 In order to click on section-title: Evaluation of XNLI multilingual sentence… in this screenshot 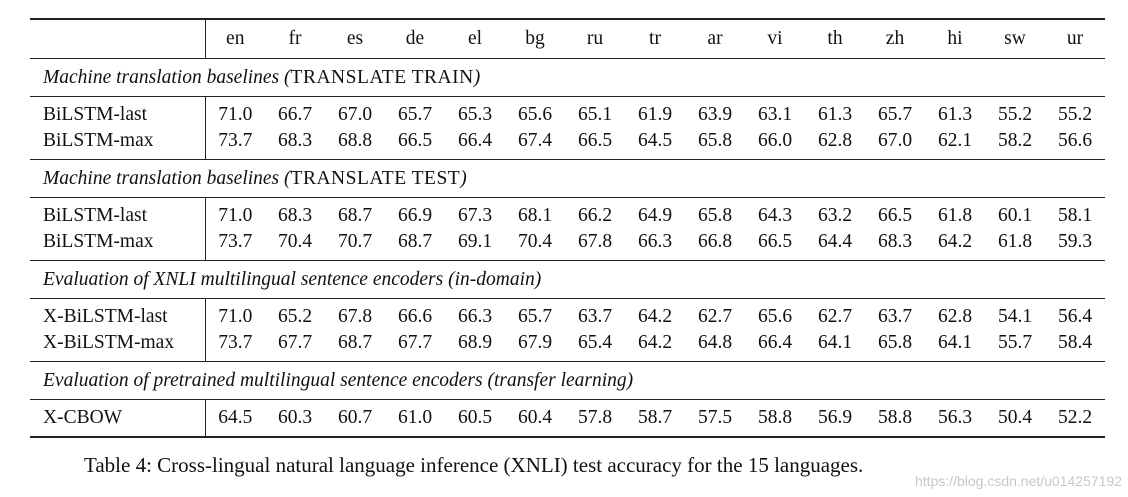, I will do `click(567, 279)`.